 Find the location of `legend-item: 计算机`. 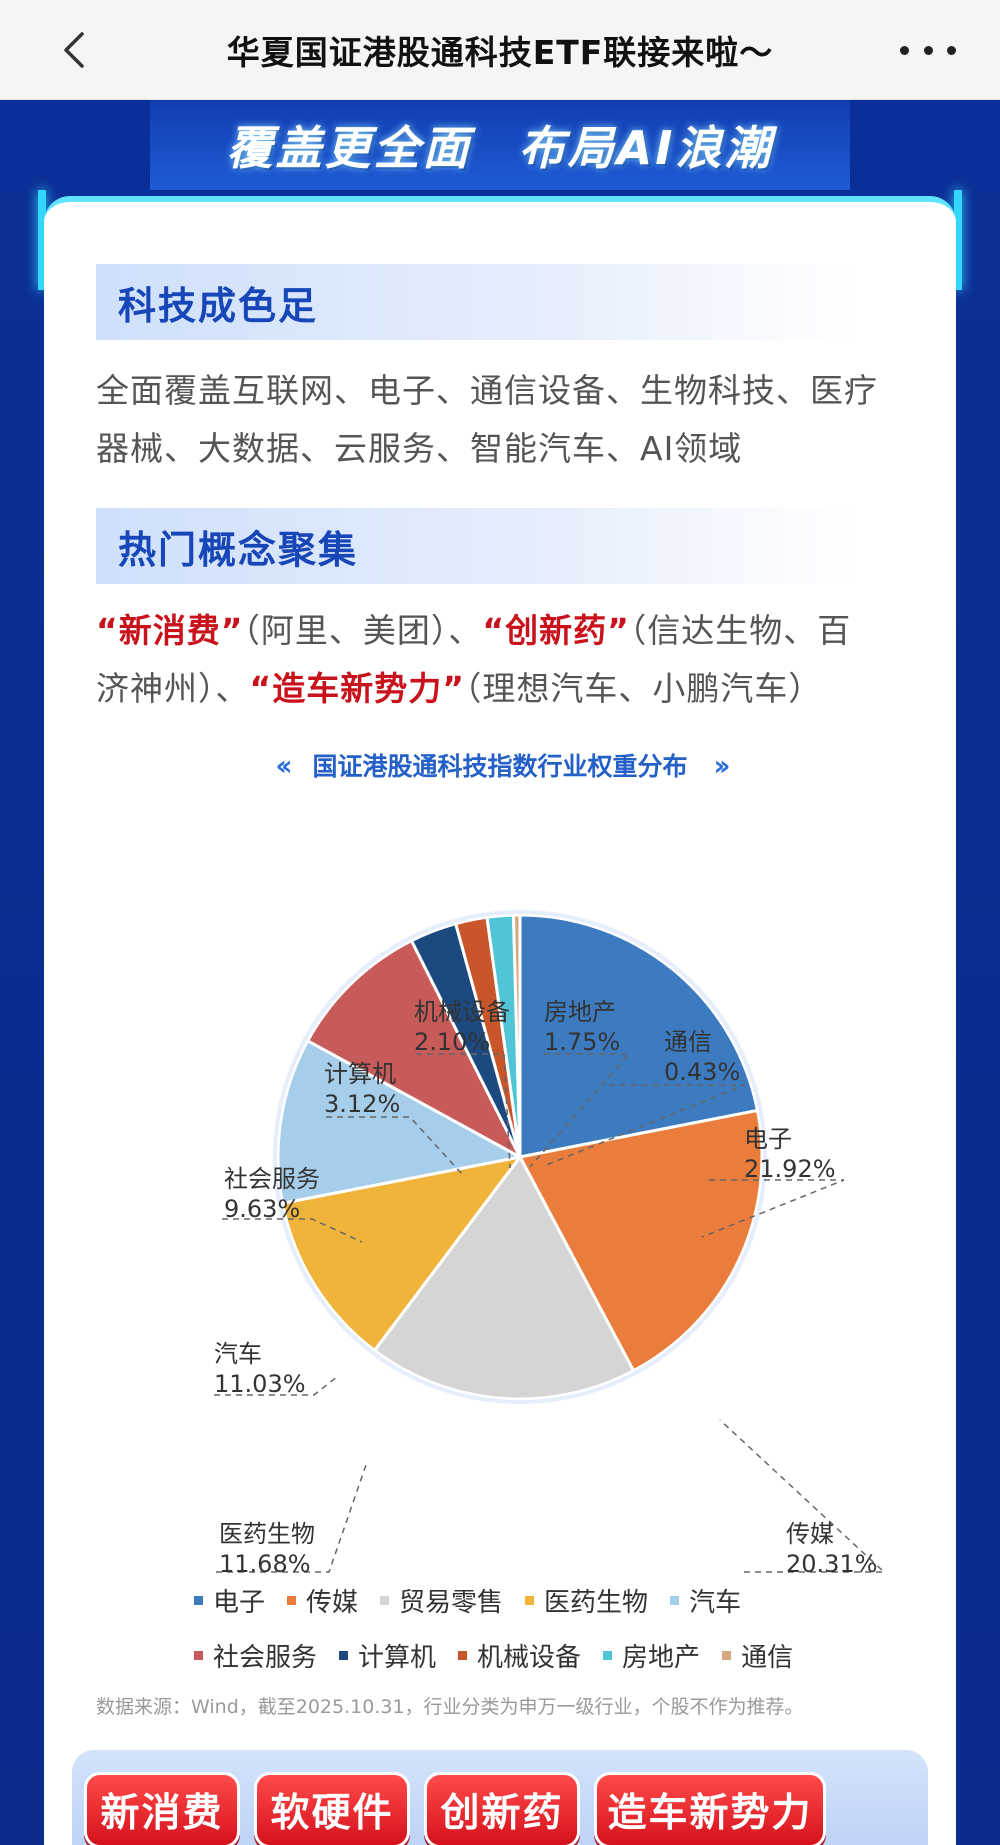

legend-item: 计算机 is located at coordinates (387, 1655).